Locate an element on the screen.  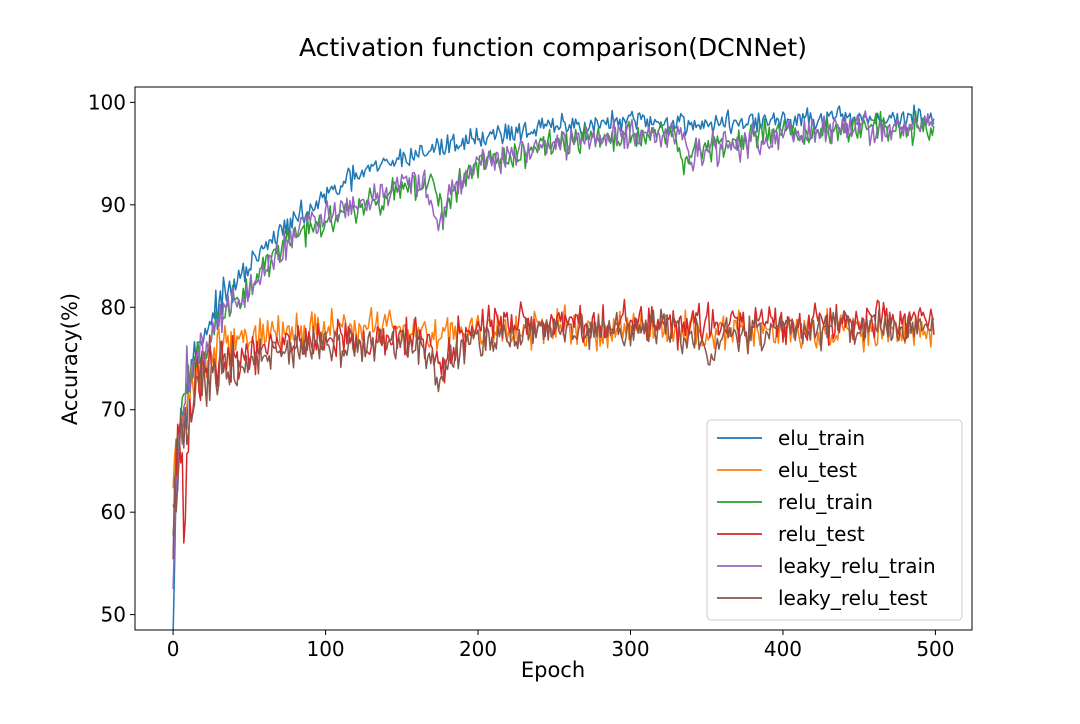
y-tick-label: 60 is located at coordinates (113, 512).